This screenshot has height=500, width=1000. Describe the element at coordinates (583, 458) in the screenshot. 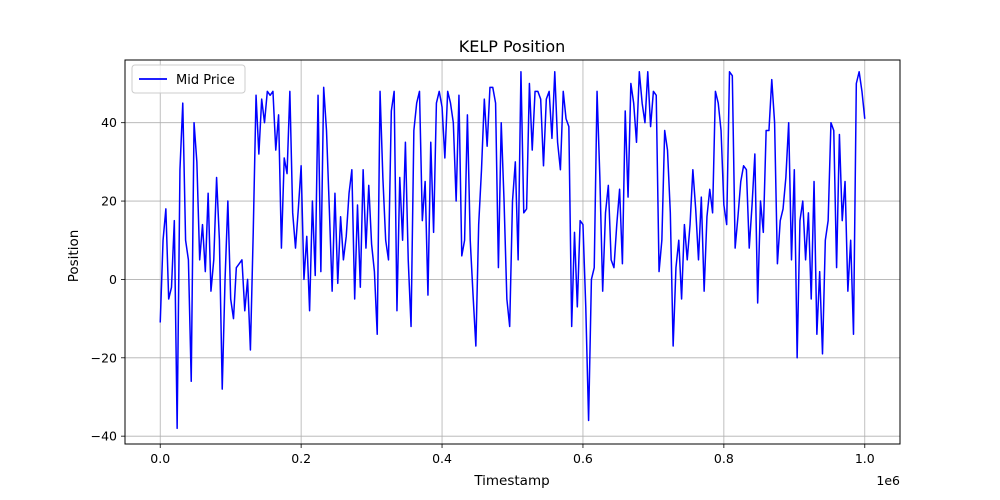

I see `x-tick-label: 0.6` at that location.